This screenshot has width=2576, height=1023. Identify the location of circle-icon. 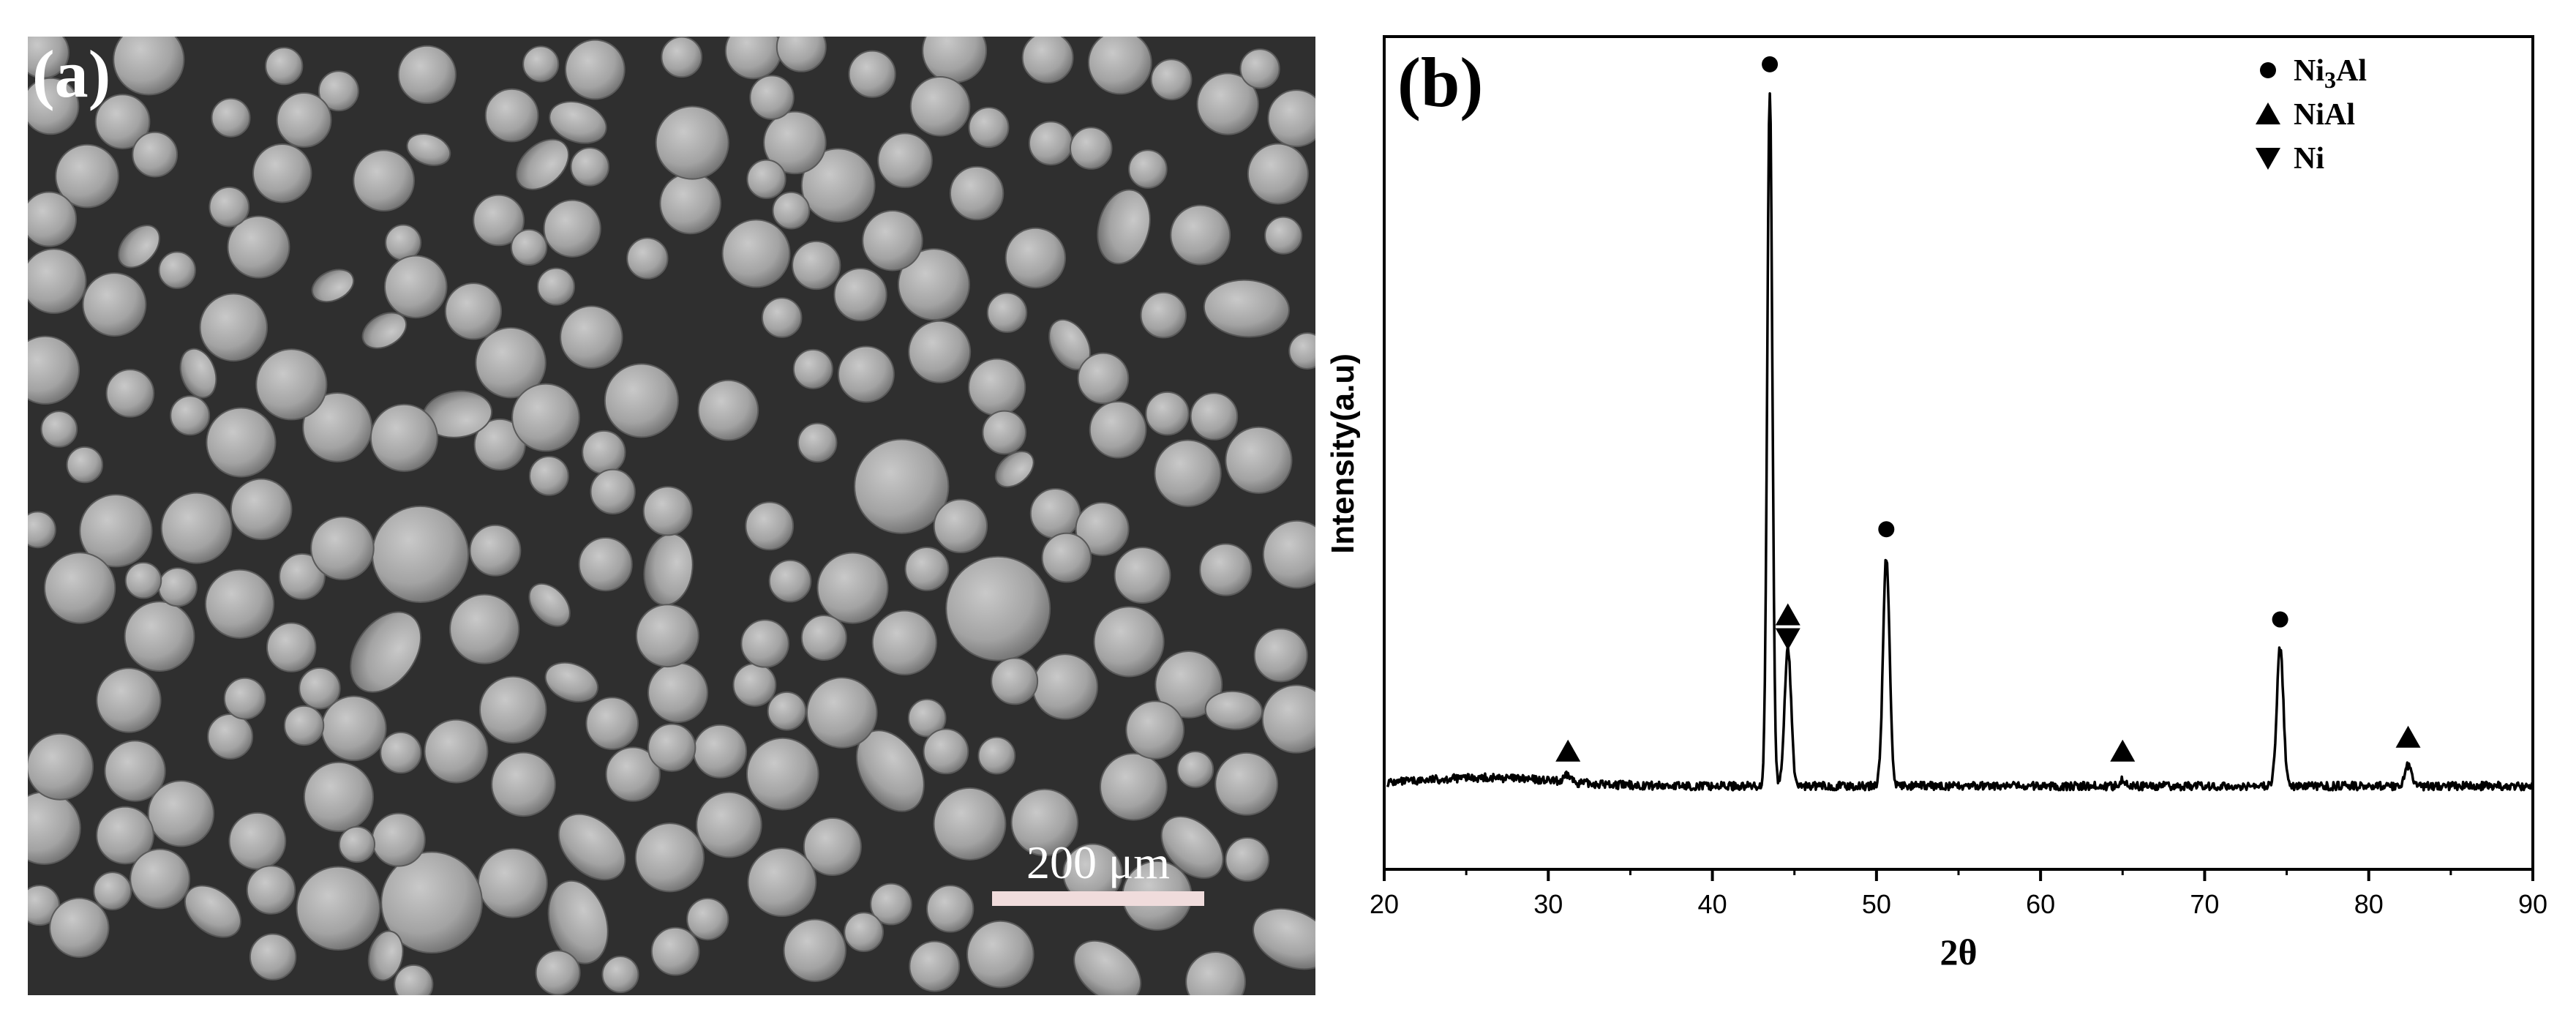
(2268, 70).